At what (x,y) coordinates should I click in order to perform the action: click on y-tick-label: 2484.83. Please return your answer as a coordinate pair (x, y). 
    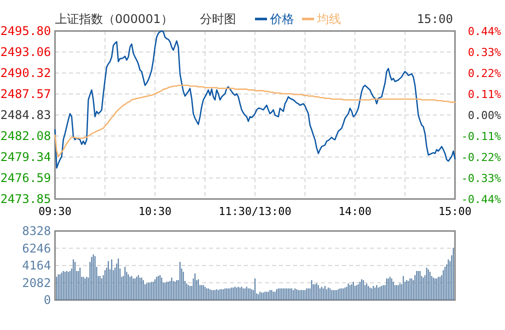
    Looking at the image, I should click on (25, 115).